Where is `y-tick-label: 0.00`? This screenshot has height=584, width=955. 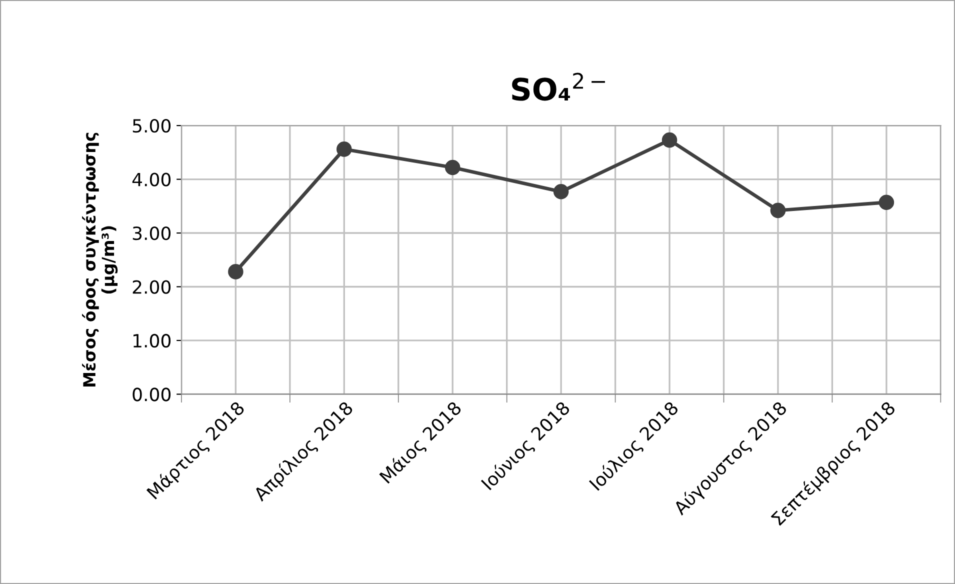 y-tick-label: 0.00 is located at coordinates (151, 395).